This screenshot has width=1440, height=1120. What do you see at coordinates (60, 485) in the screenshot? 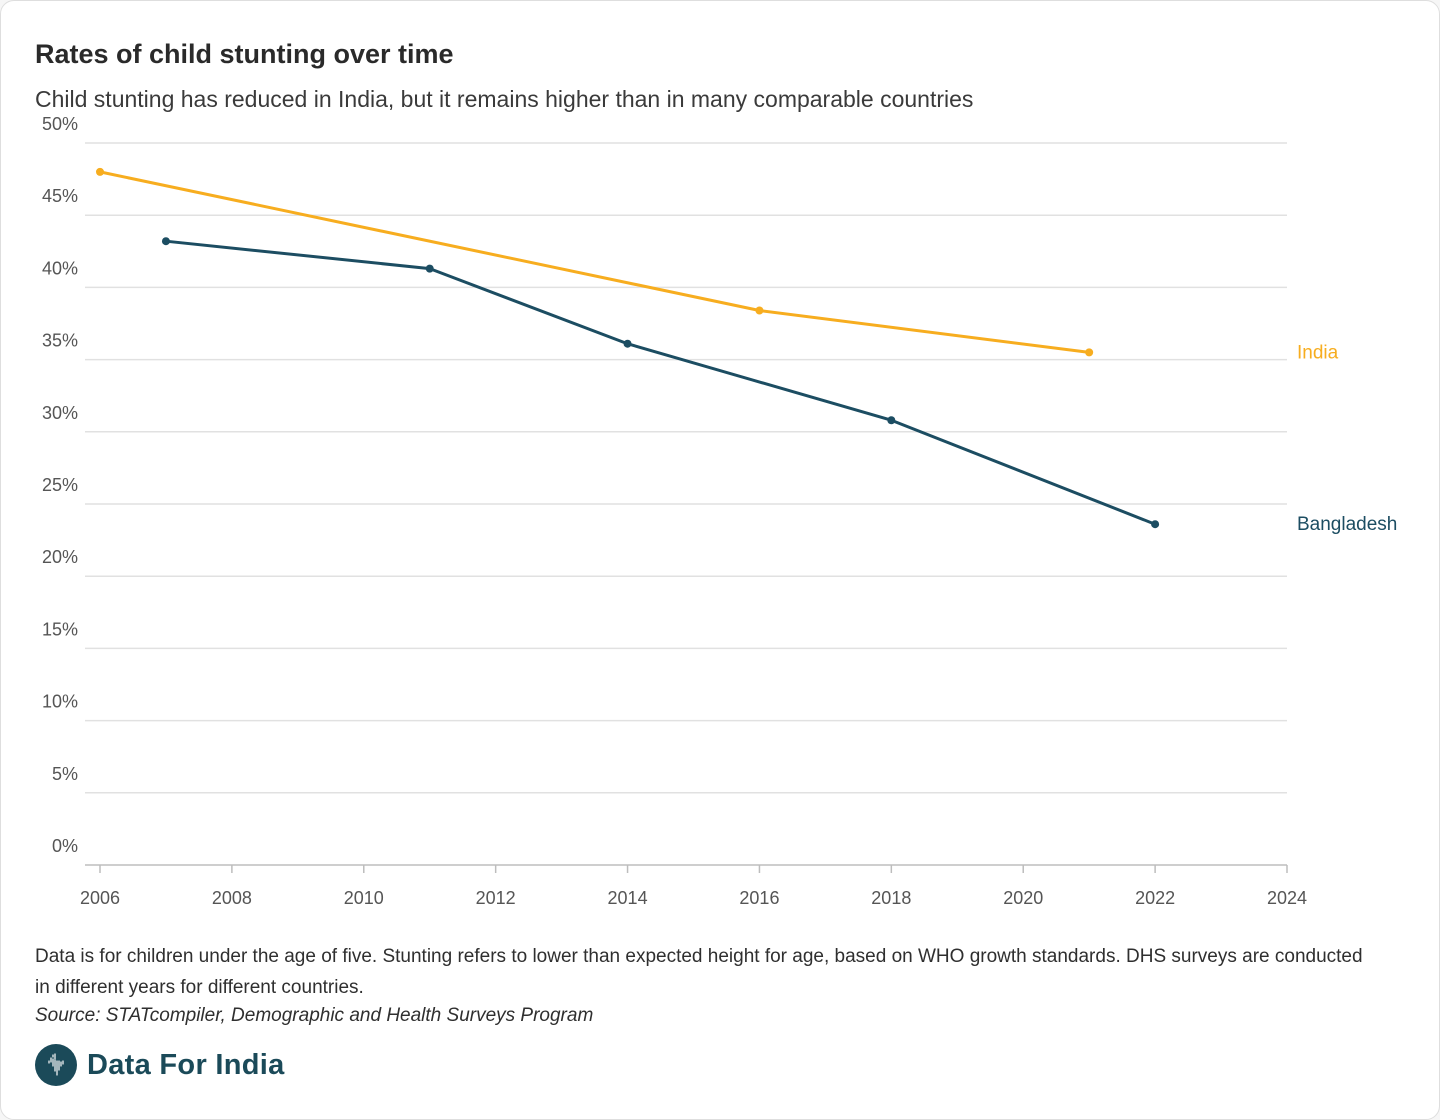
I see `y-tick-label: 25%` at bounding box center [60, 485].